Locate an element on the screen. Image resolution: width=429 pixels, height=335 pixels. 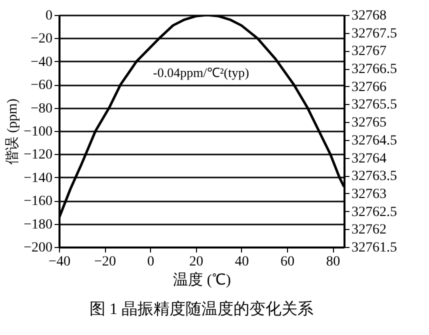
y-tick-label: −180 is located at coordinates (38, 224).